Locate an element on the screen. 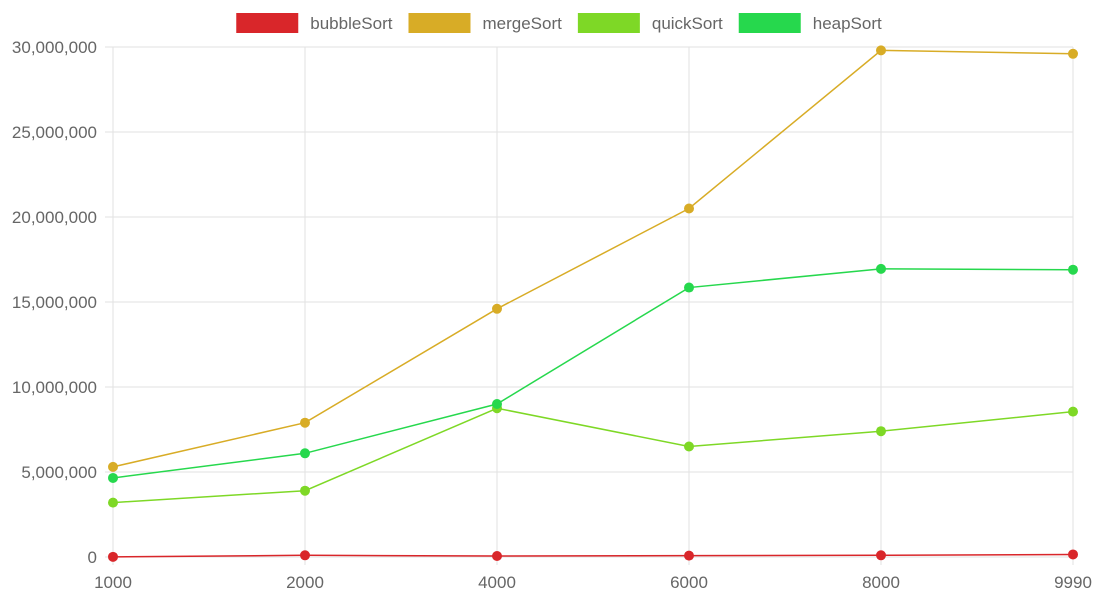 The width and height of the screenshot is (1098, 600). legend: bubbleSort mergeSort quickSort heapSort is located at coordinates (559, 23).